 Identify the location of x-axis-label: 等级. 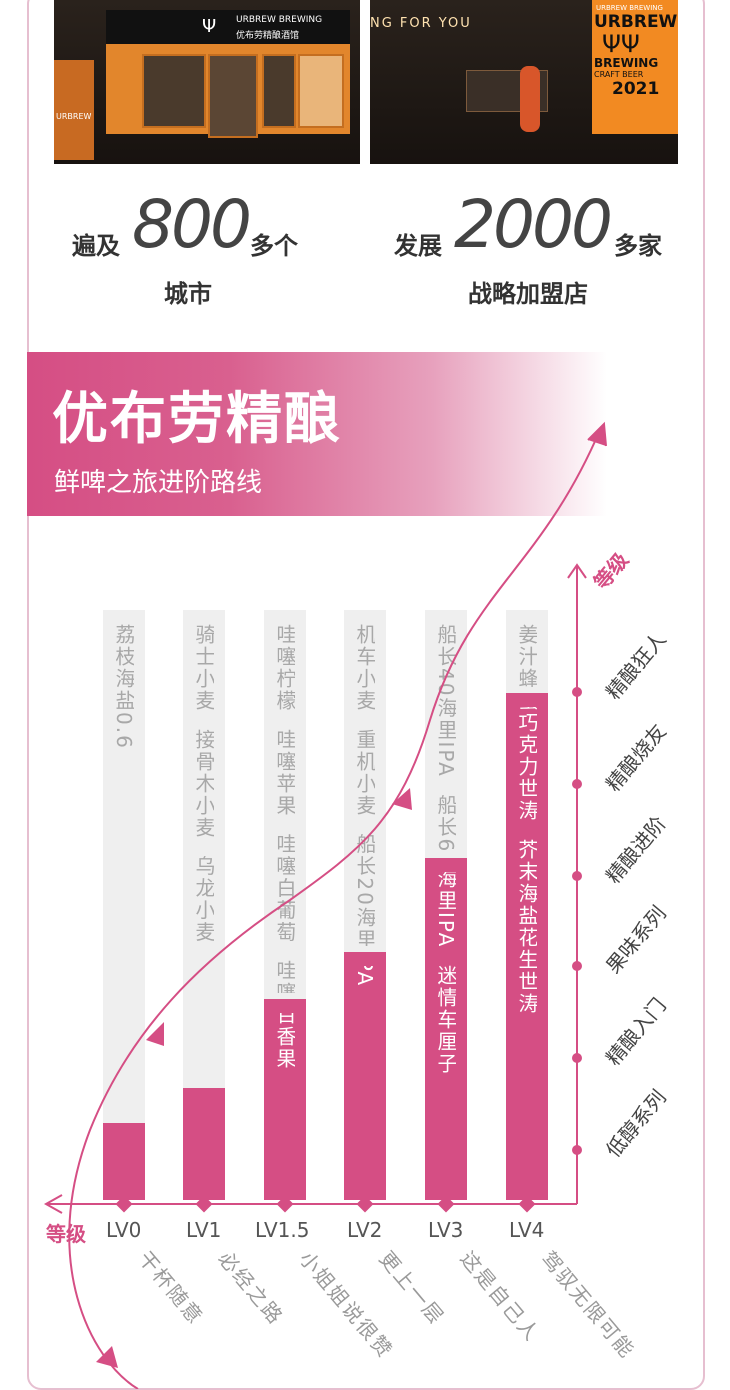
(66, 1234).